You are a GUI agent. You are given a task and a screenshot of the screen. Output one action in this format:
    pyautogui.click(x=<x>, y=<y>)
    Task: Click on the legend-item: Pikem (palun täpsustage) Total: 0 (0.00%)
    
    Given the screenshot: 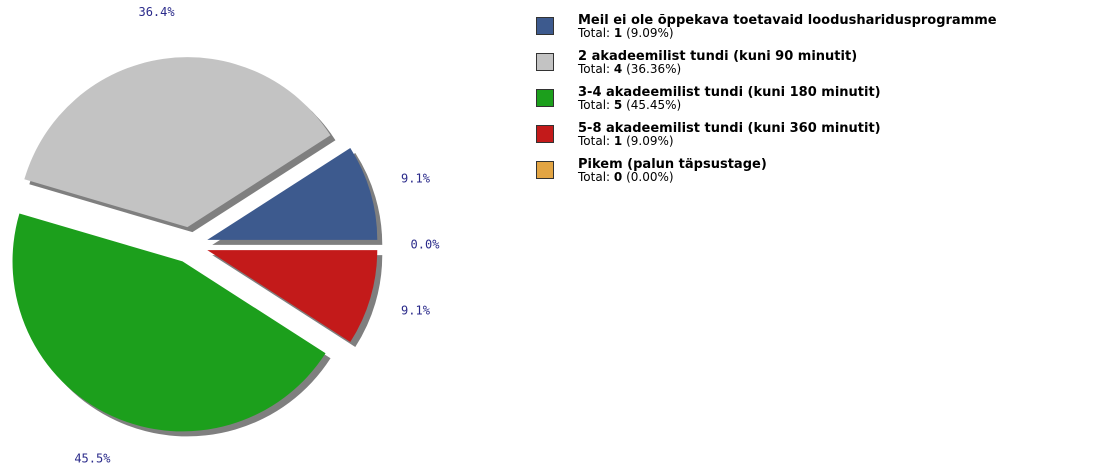 What is the action you would take?
    pyautogui.click(x=812, y=171)
    